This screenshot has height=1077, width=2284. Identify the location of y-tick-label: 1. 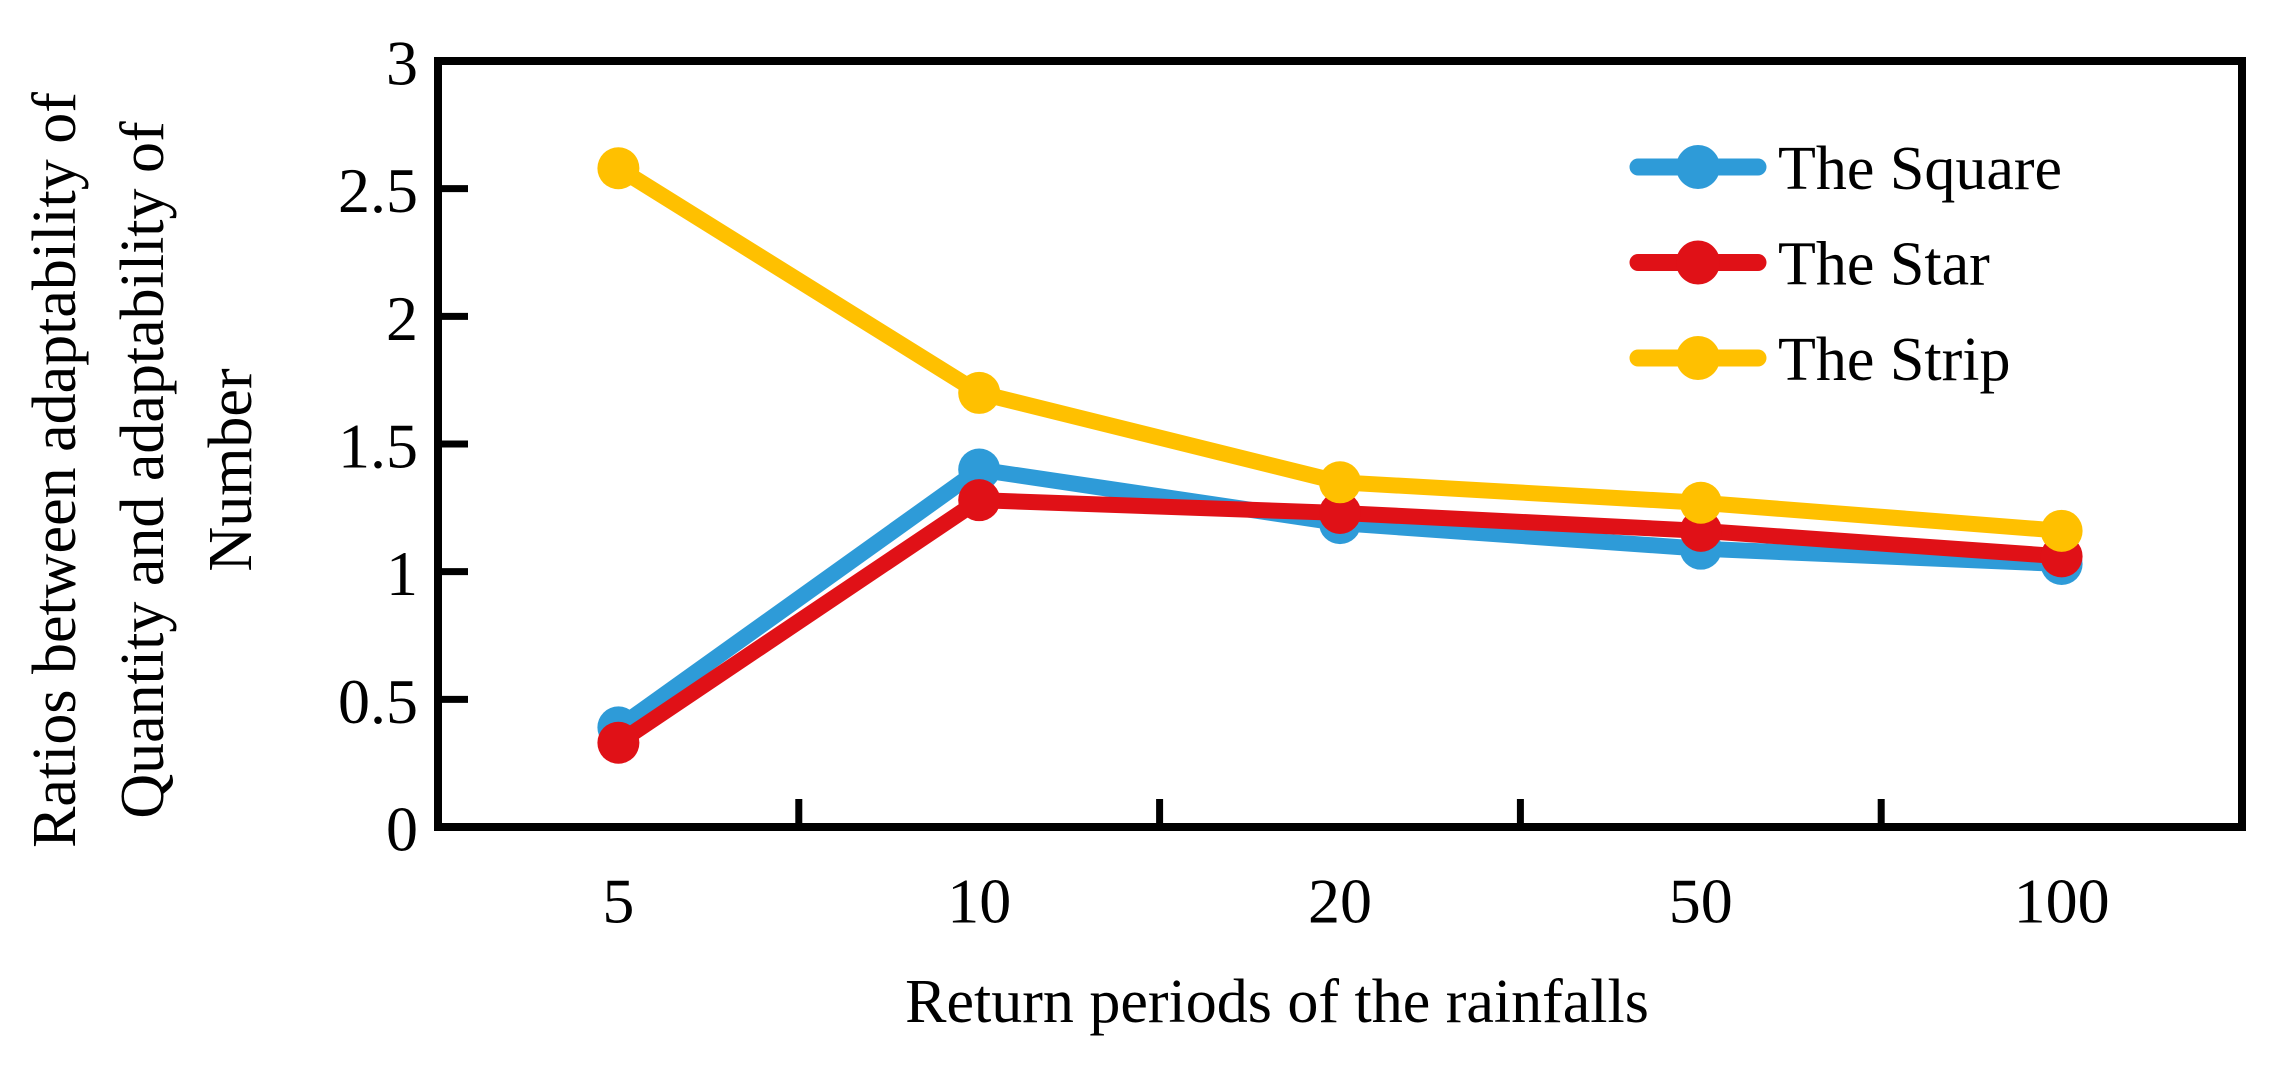
(402, 573).